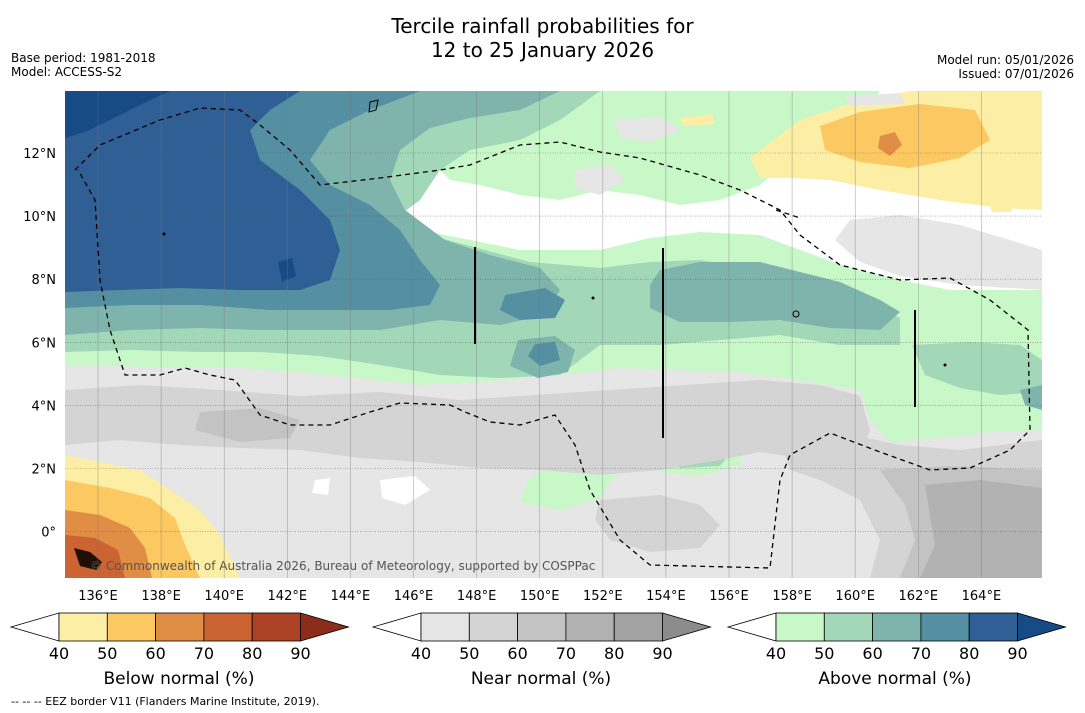 The height and width of the screenshot is (713, 1085). Describe the element at coordinates (855, 596) in the screenshot. I see `longitude-label: 160°E` at that location.